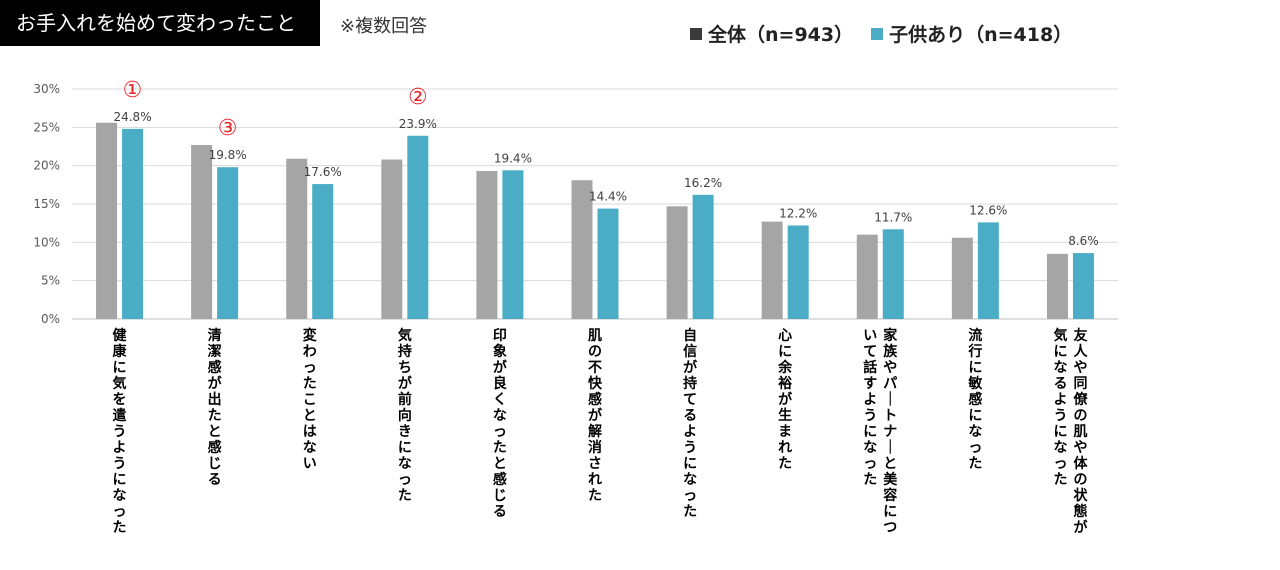  What do you see at coordinates (46, 166) in the screenshot?
I see `y-tick-label: 20%` at bounding box center [46, 166].